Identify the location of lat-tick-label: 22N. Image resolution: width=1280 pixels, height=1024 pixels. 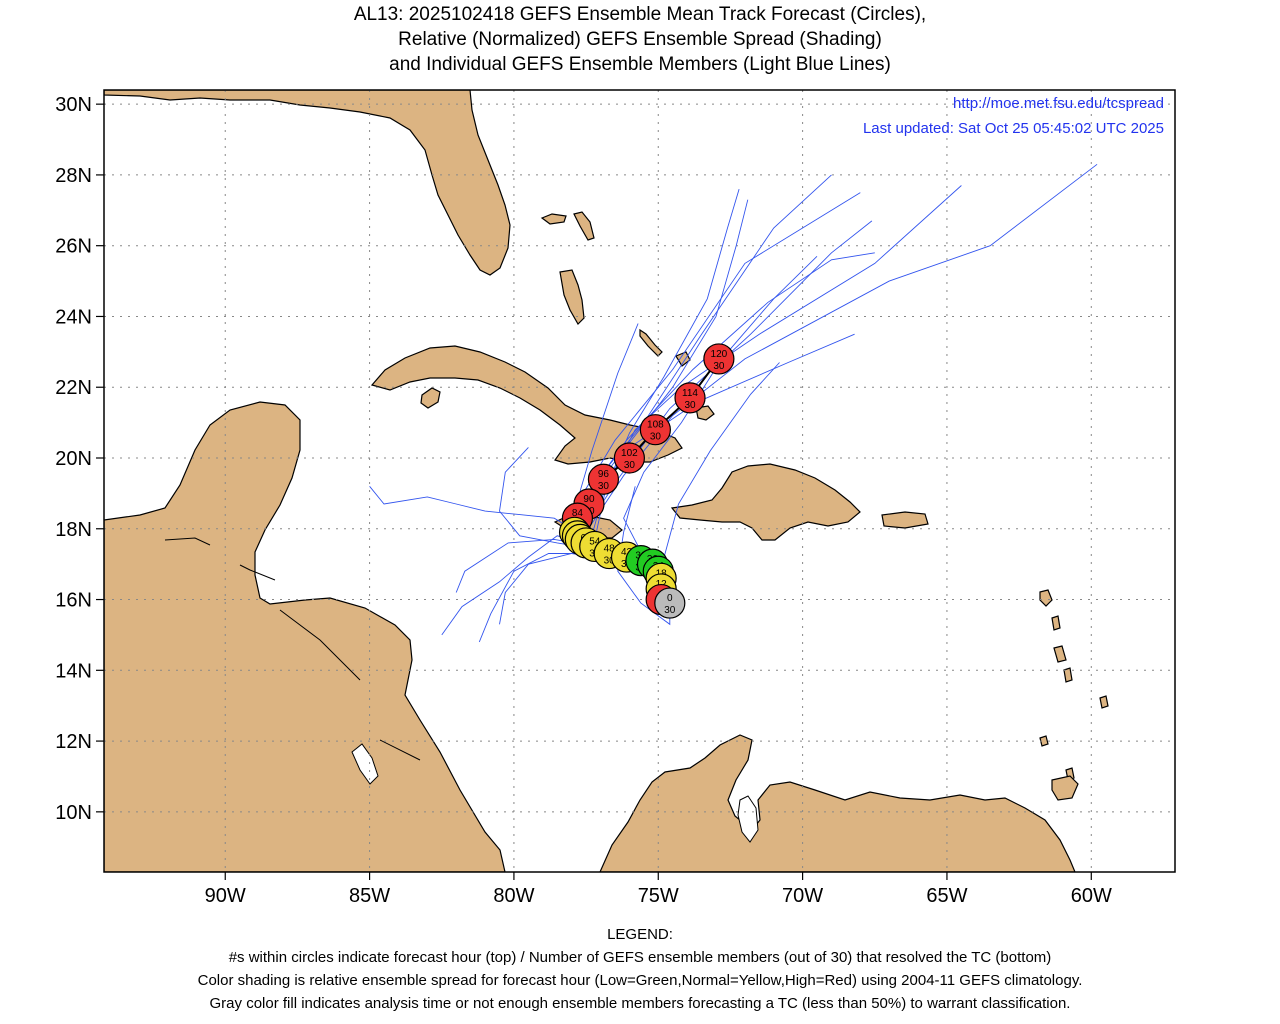
(73, 388).